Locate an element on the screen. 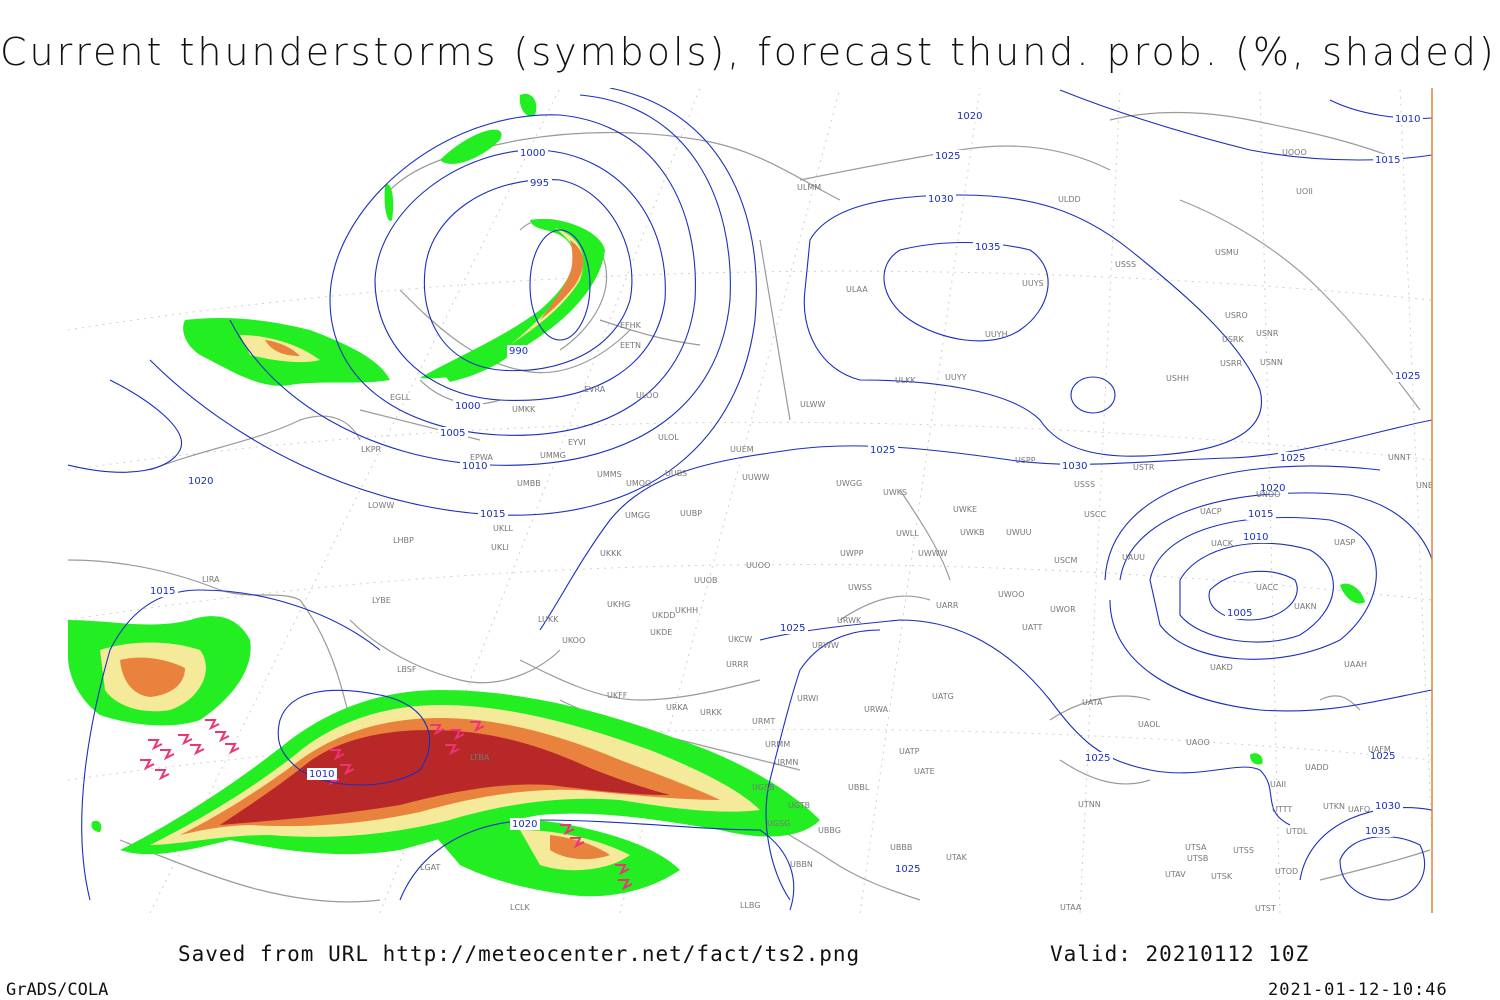  station-label: UKLI is located at coordinates (500, 547).